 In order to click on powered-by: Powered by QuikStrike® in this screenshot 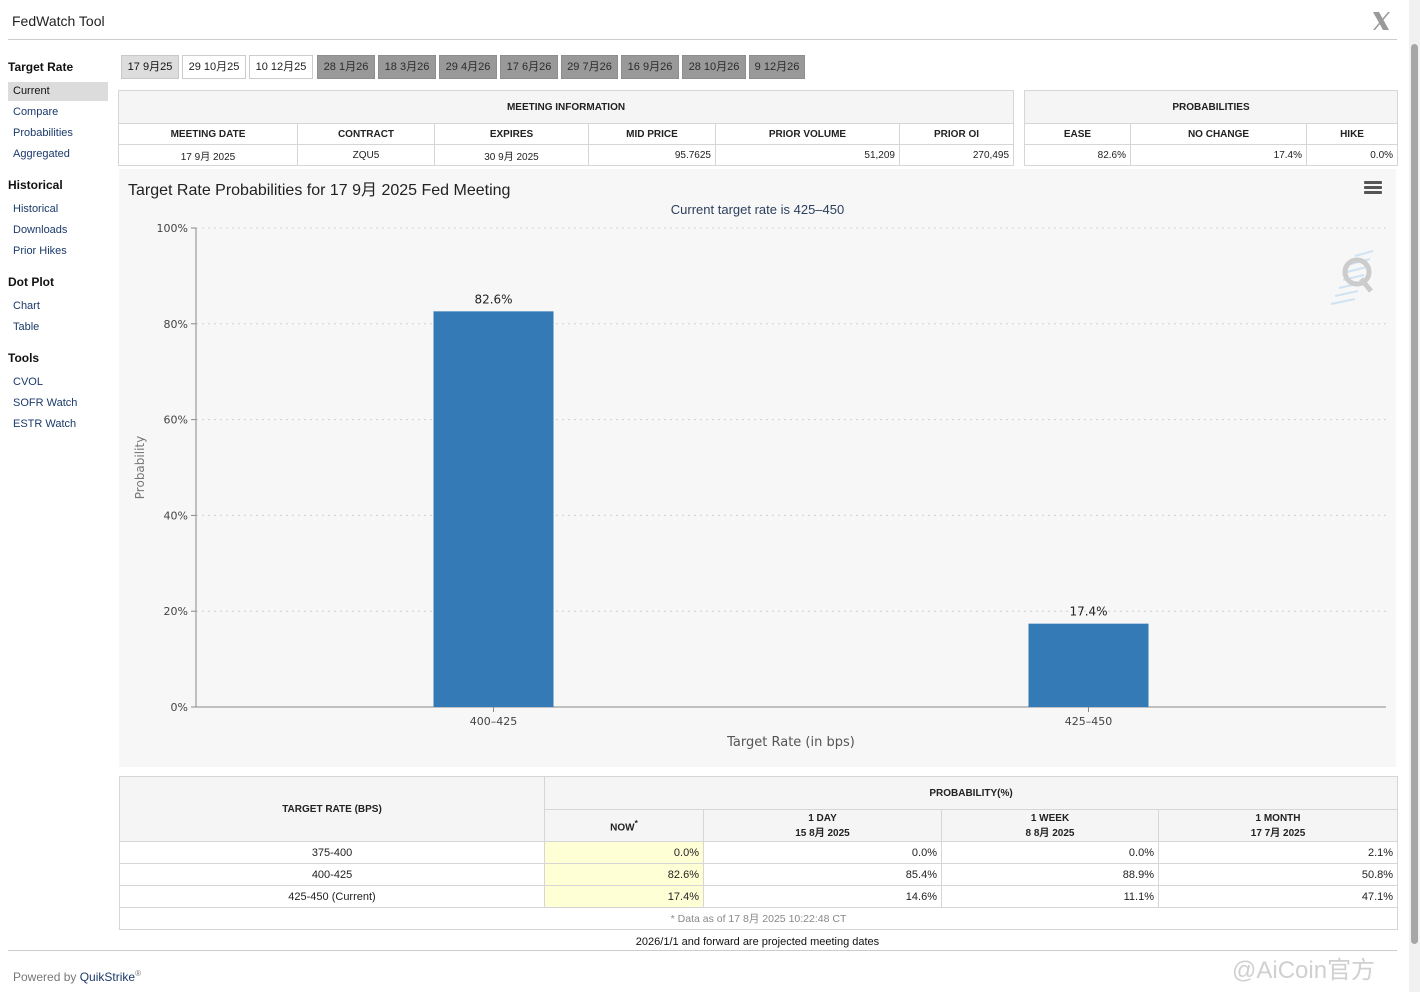, I will do `click(77, 976)`.